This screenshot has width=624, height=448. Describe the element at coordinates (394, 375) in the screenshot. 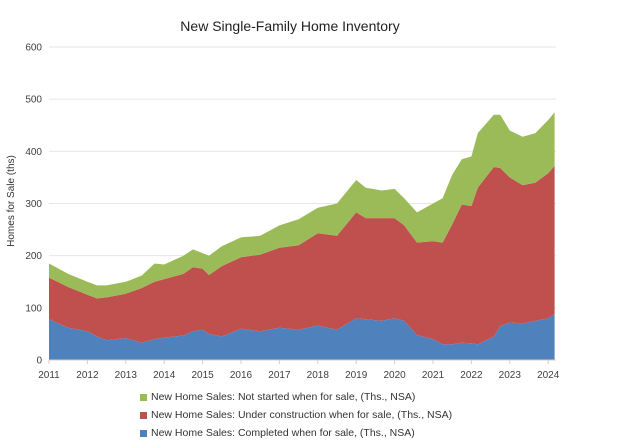

I see `x-tick-label: 2020` at that location.